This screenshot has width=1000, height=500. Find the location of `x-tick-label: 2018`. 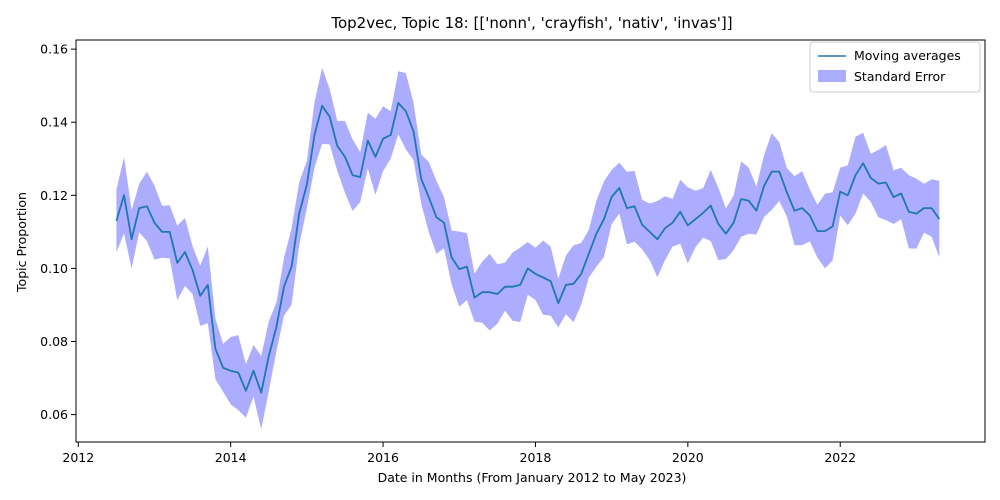

x-tick-label: 2018 is located at coordinates (536, 457).